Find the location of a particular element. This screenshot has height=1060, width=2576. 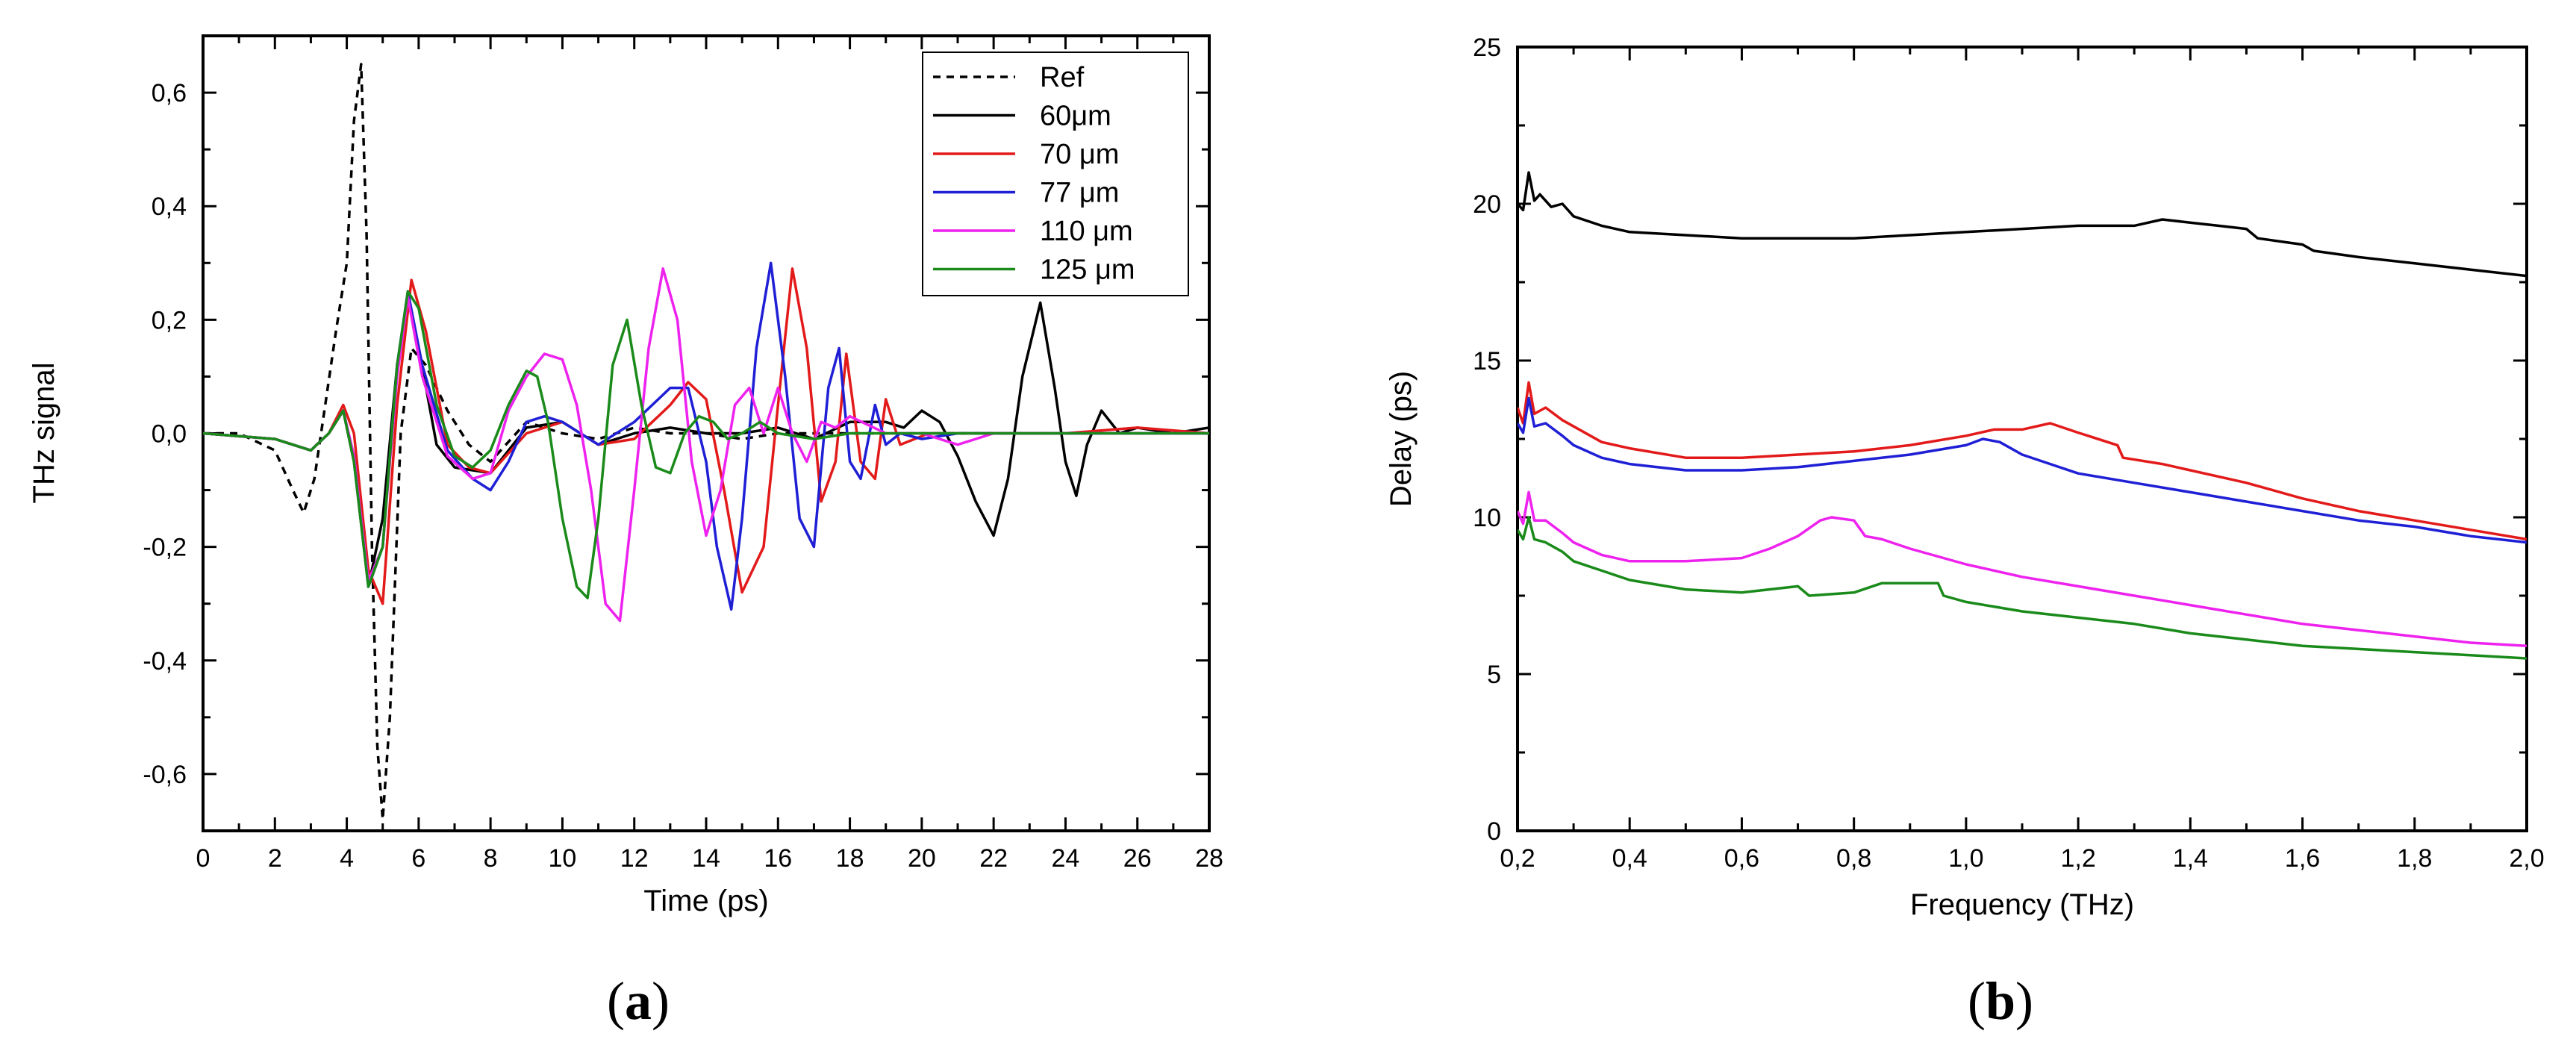

x-tick-label: 22 is located at coordinates (993, 858).